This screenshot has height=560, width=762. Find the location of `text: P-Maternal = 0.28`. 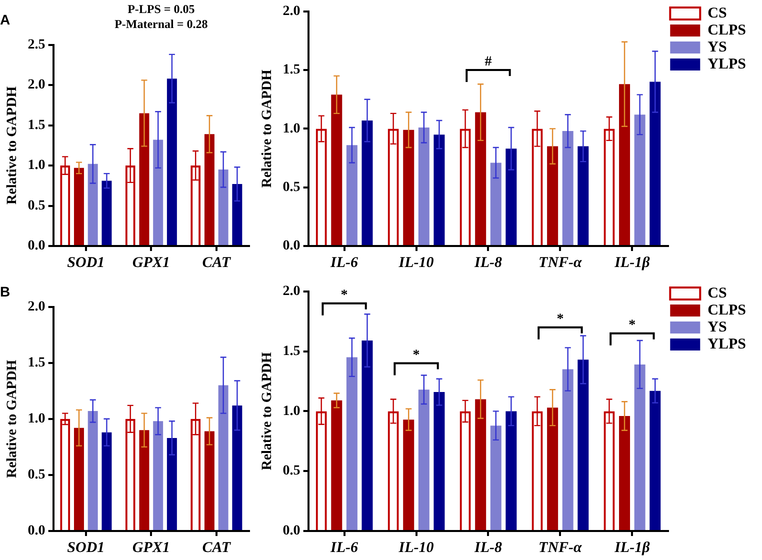

text: P-Maternal = 0.28 is located at coordinates (161, 24).